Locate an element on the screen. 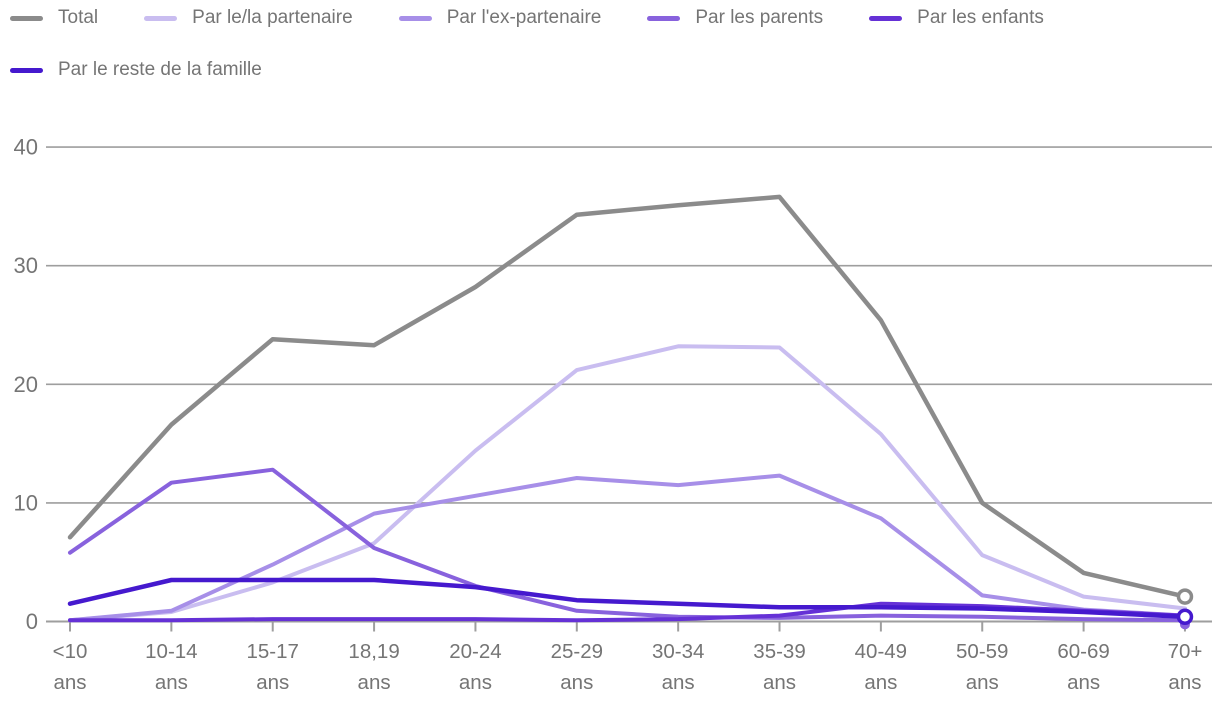 Image resolution: width=1220 pixels, height=714 pixels. legend-item-par-le-reste-de-la-famille: Par le reste de la famille is located at coordinates (136, 70).